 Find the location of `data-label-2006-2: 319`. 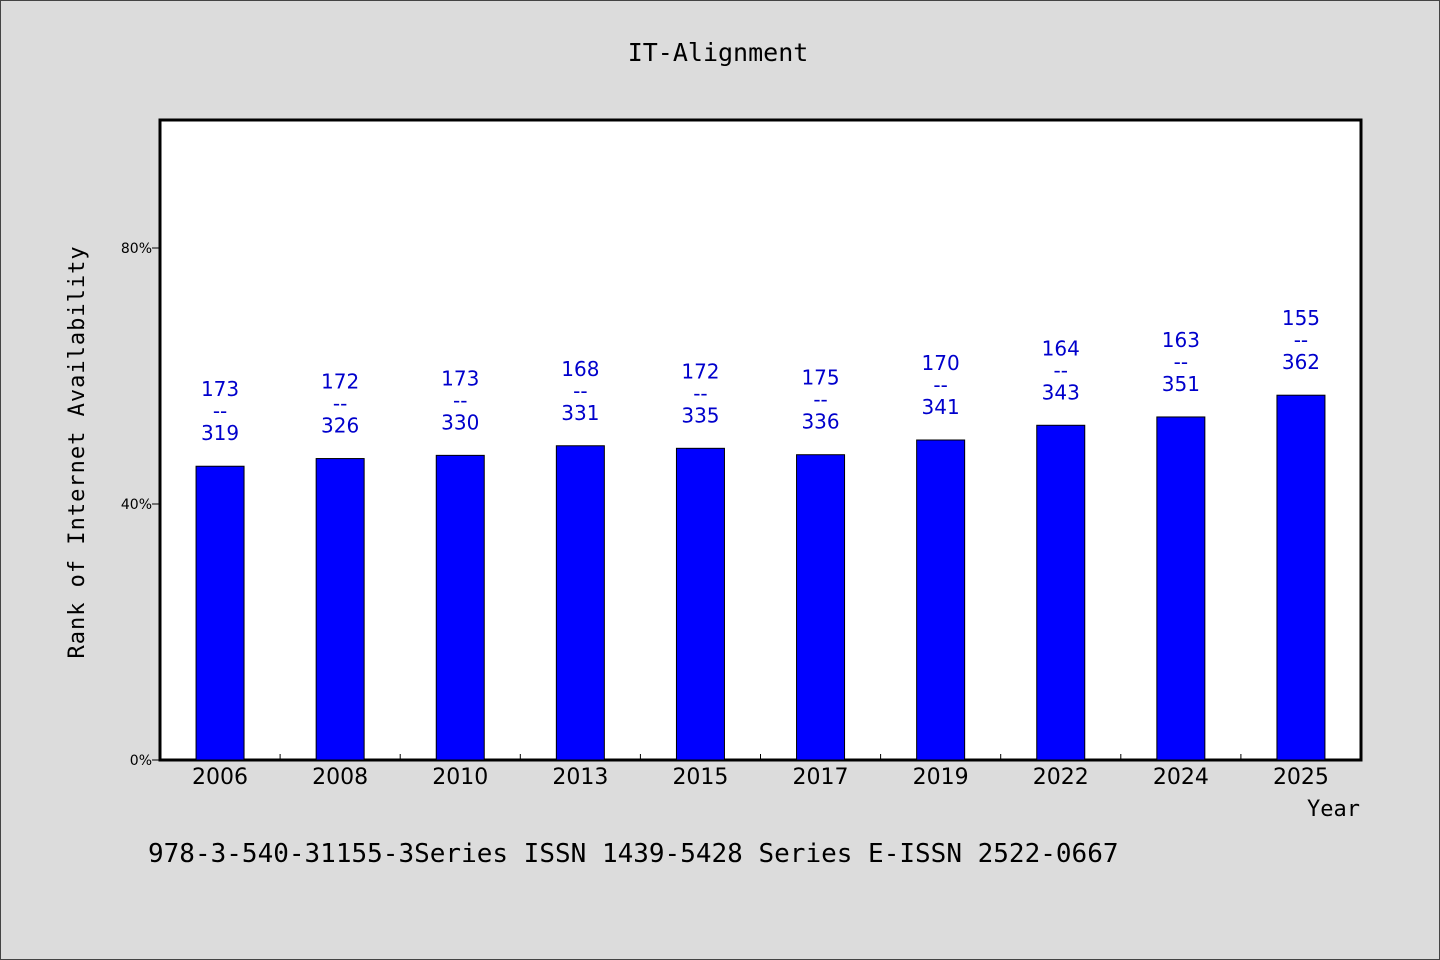

data-label-2006-2: 319 is located at coordinates (220, 433).